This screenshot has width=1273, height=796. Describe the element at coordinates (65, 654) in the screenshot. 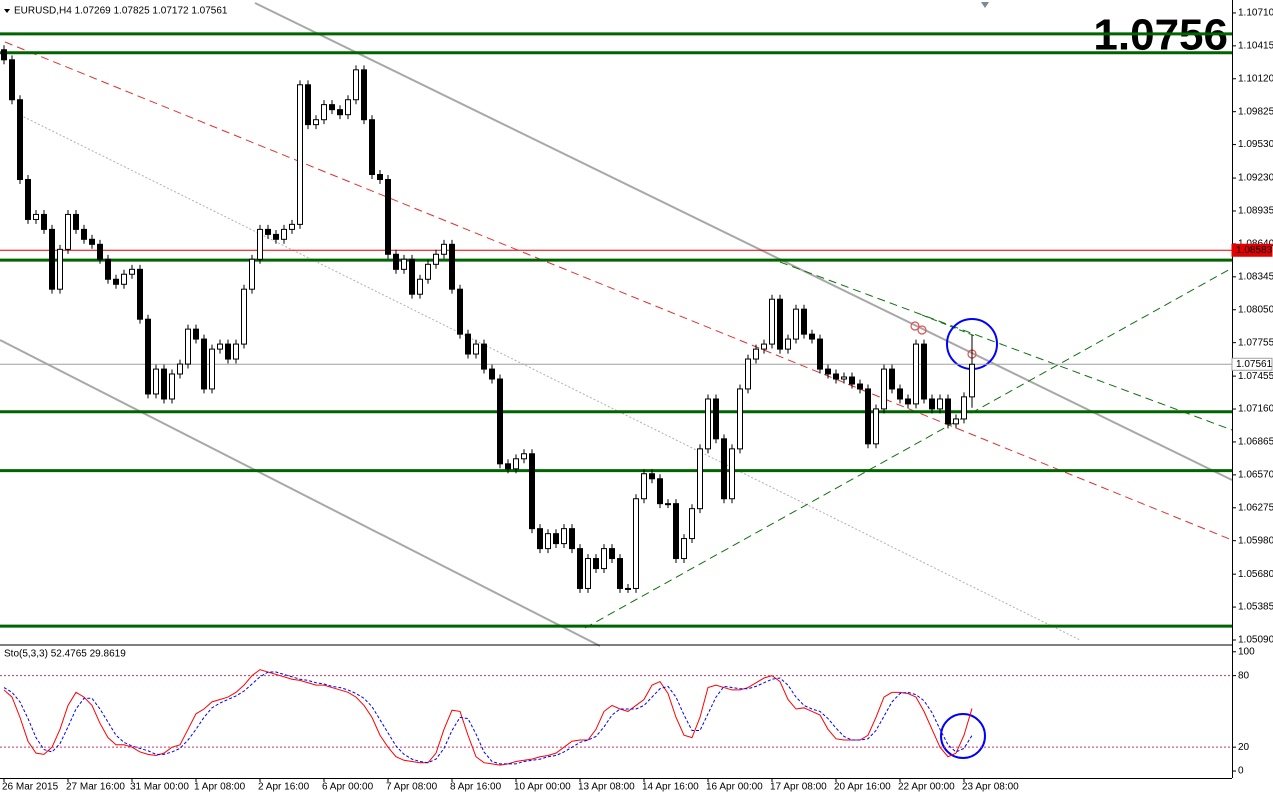

I see `indicator-title: Sto(5,3,3) 52.4765 29.8619` at that location.